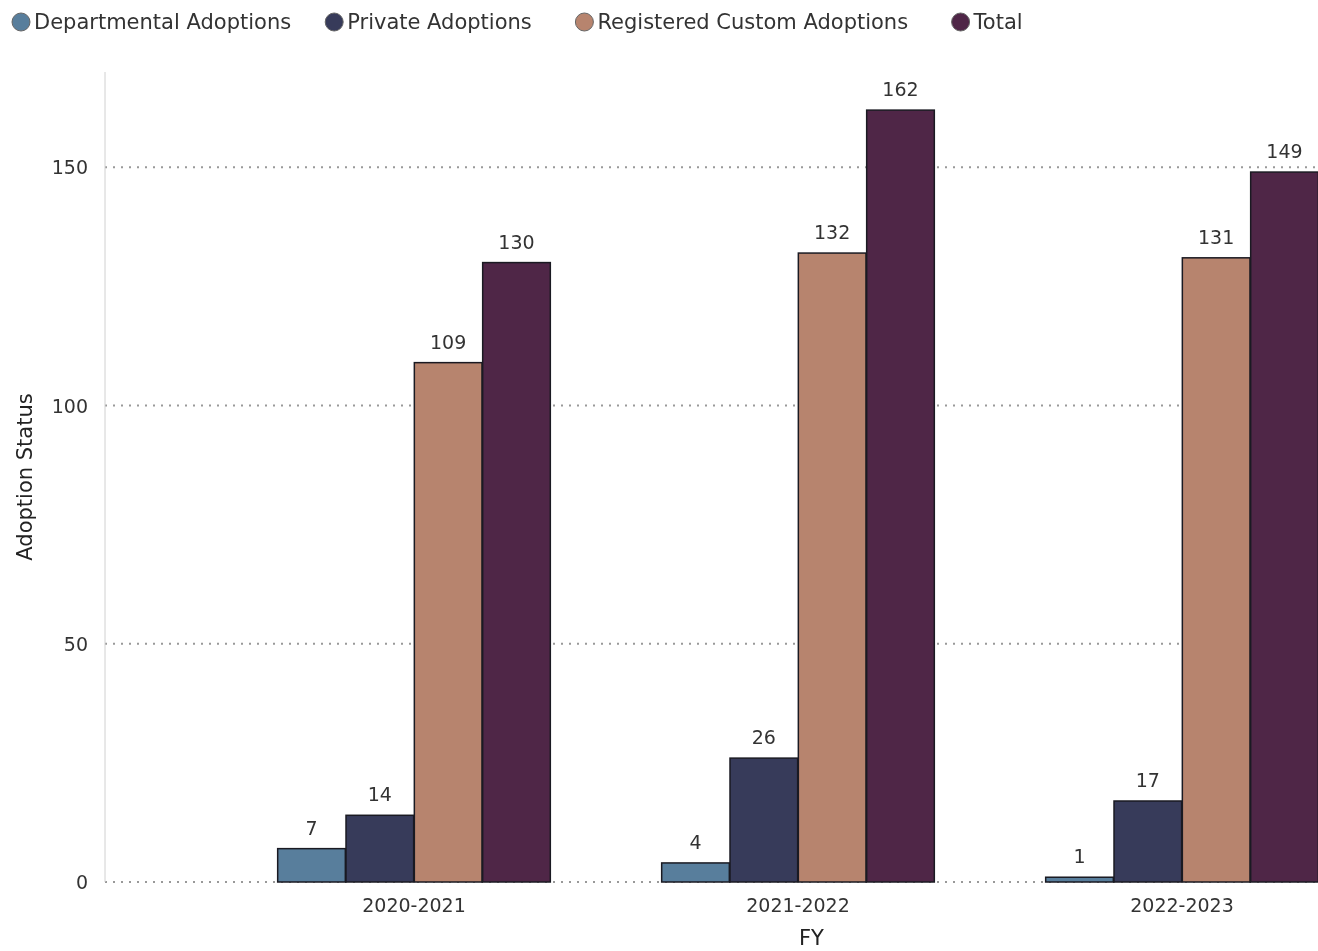  Describe the element at coordinates (448, 341) in the screenshot. I see `data-label: 109` at that location.